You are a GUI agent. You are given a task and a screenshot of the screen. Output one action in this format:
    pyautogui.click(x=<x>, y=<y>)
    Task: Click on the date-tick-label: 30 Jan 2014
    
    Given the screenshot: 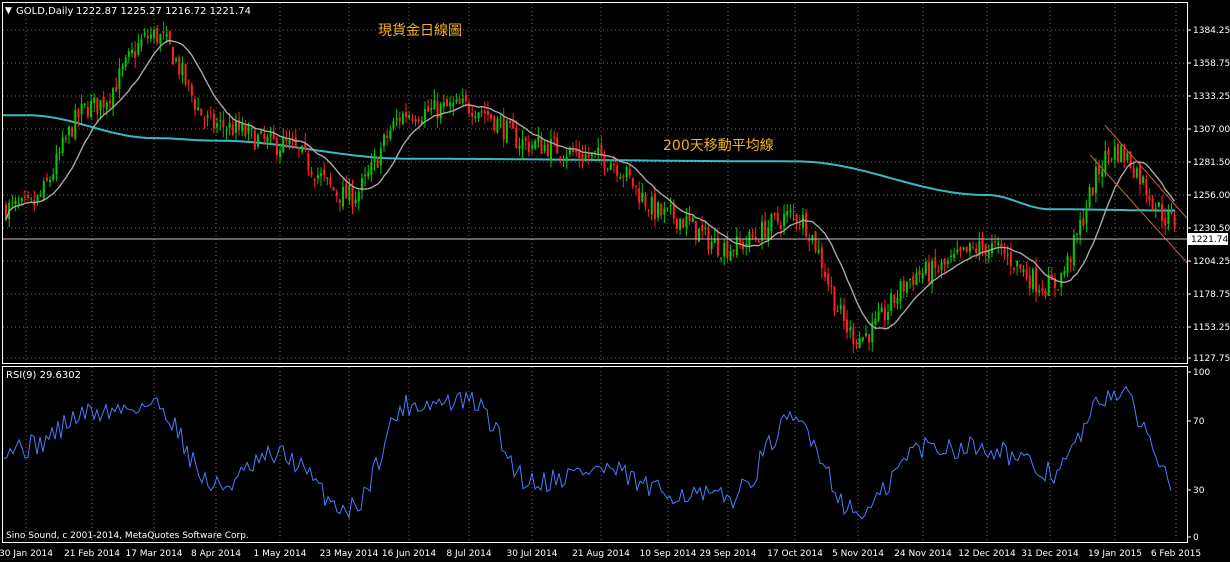 What is the action you would take?
    pyautogui.click(x=26, y=554)
    